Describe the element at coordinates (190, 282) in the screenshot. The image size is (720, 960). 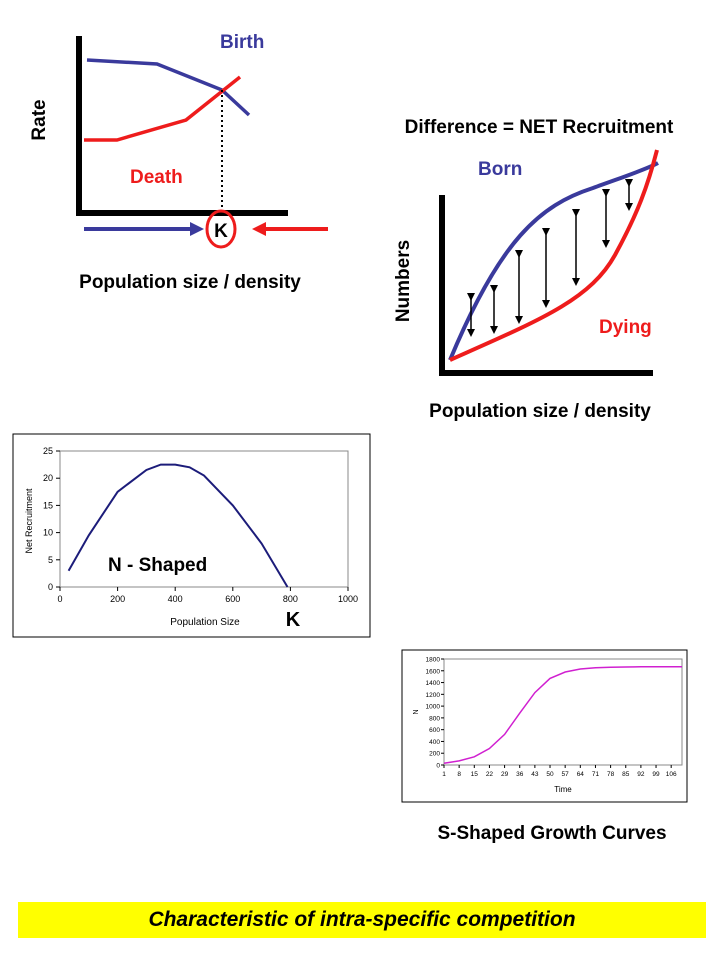
I see `rate-x-label: Population size / density` at that location.